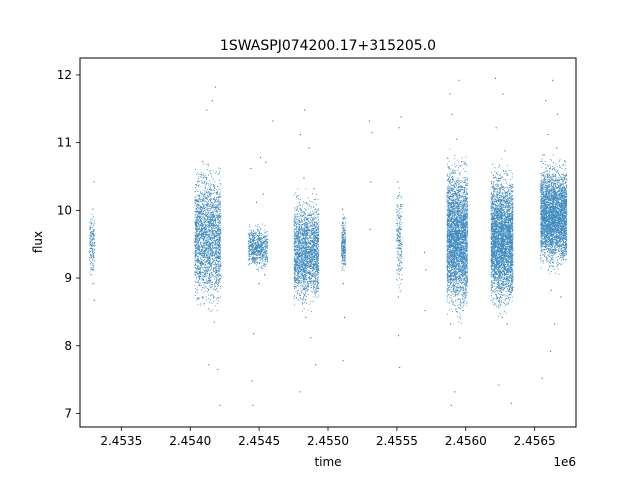 This screenshot has width=640, height=480. What do you see at coordinates (397, 441) in the screenshot?
I see `x-tick-label: 2.4555` at bounding box center [397, 441].